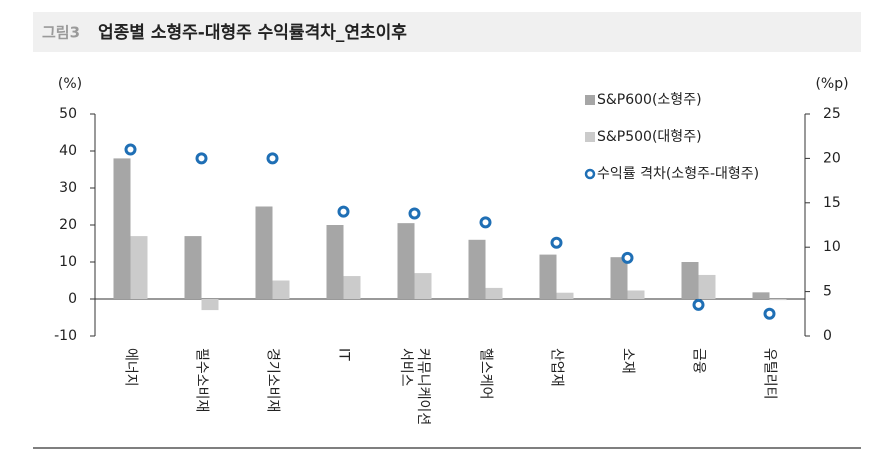 This screenshot has height=458, width=884. I want to click on y2-tick-label: 5, so click(827, 292).